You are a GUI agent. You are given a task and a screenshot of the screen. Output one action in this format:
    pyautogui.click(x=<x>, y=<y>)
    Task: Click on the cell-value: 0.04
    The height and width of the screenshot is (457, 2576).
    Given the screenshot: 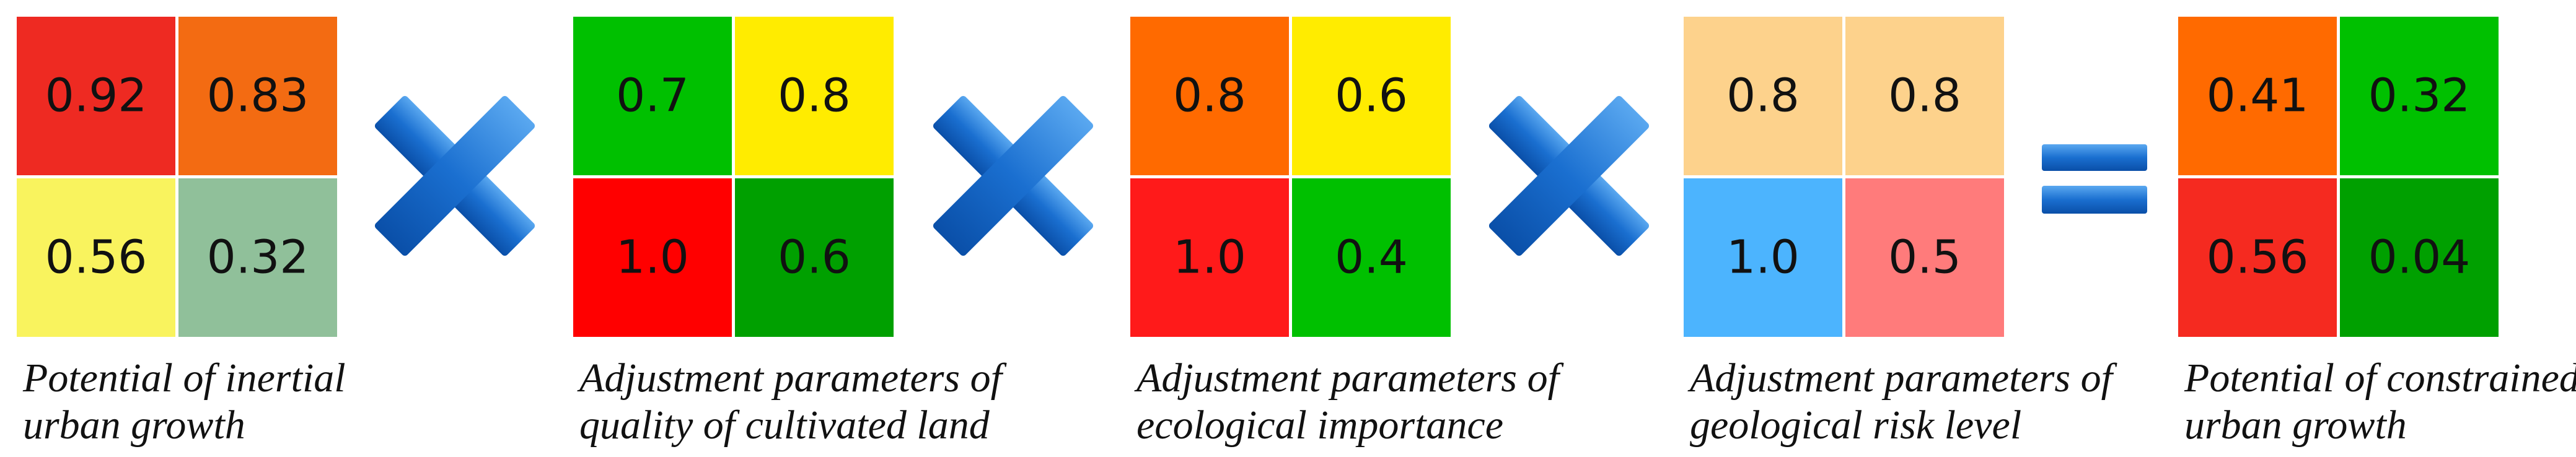 What is the action you would take?
    pyautogui.click(x=2419, y=257)
    